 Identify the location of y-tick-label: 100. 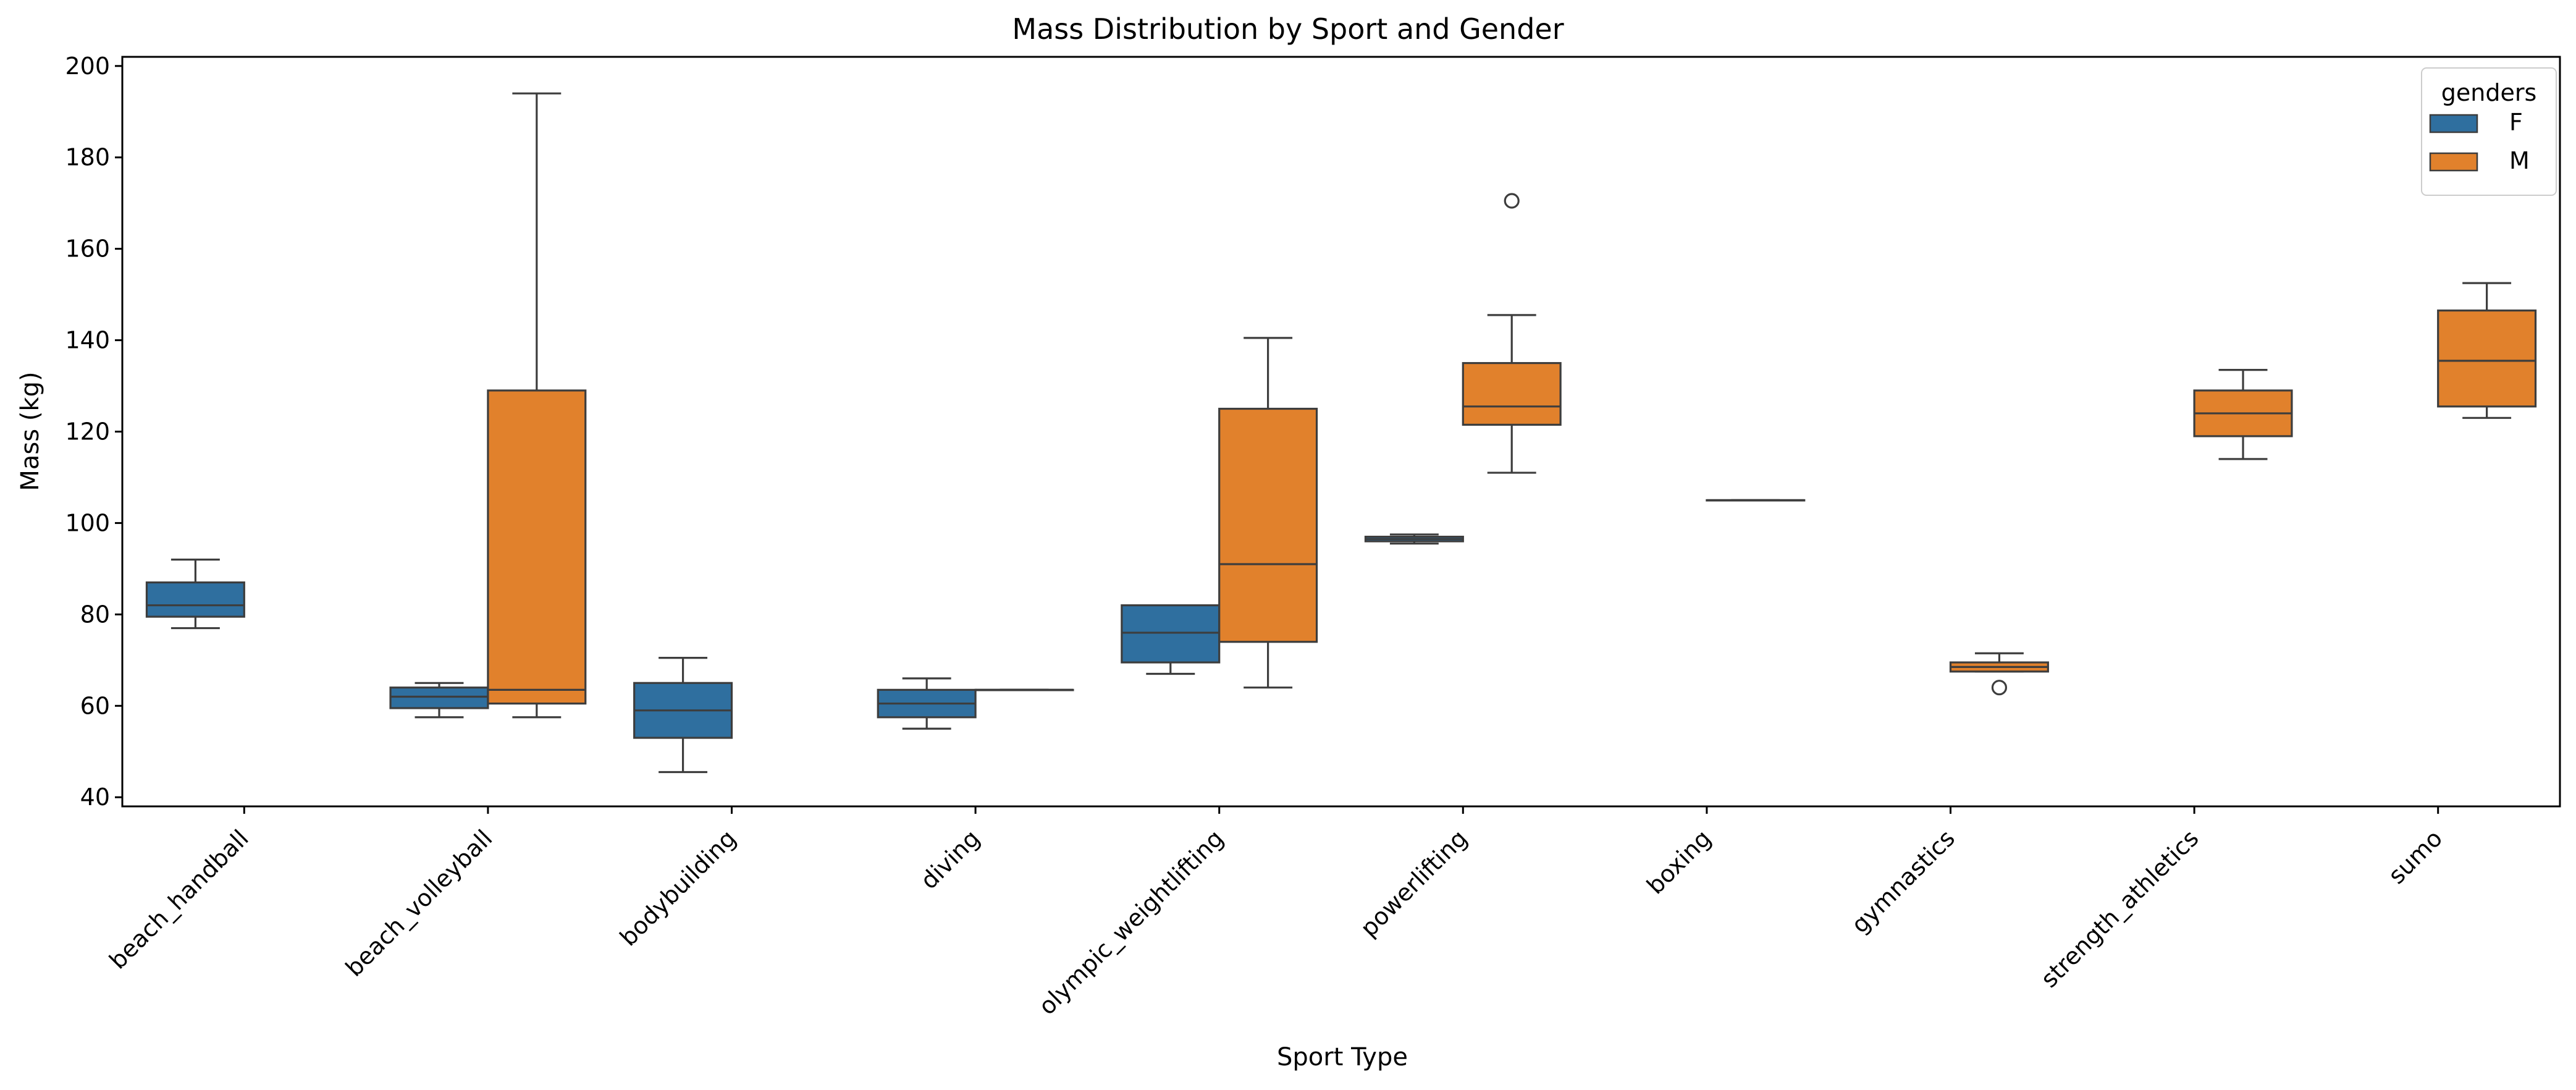
(87, 522).